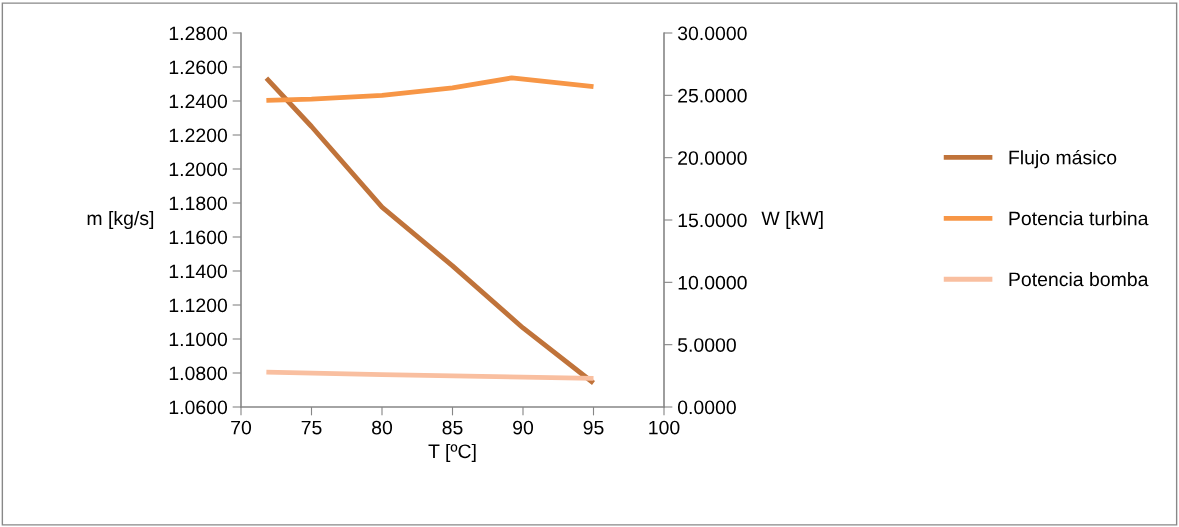 The width and height of the screenshot is (1179, 527). Describe the element at coordinates (1079, 218) in the screenshot. I see `legend-label: Potencia turbina` at that location.